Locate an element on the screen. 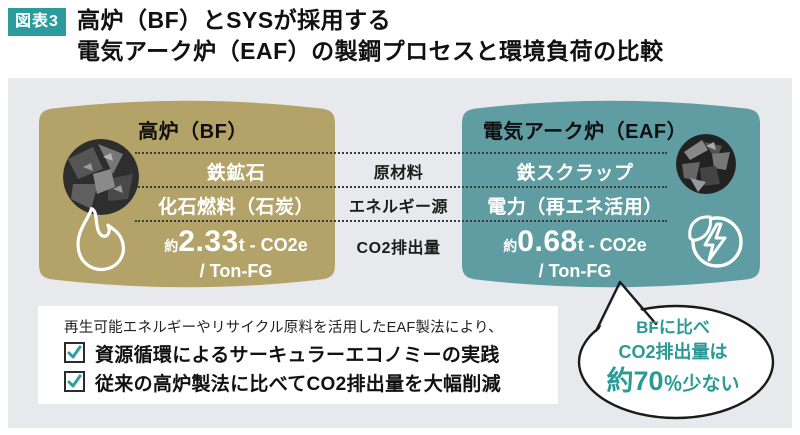  bubble-line-2: CO2排出量は is located at coordinates (673, 352).